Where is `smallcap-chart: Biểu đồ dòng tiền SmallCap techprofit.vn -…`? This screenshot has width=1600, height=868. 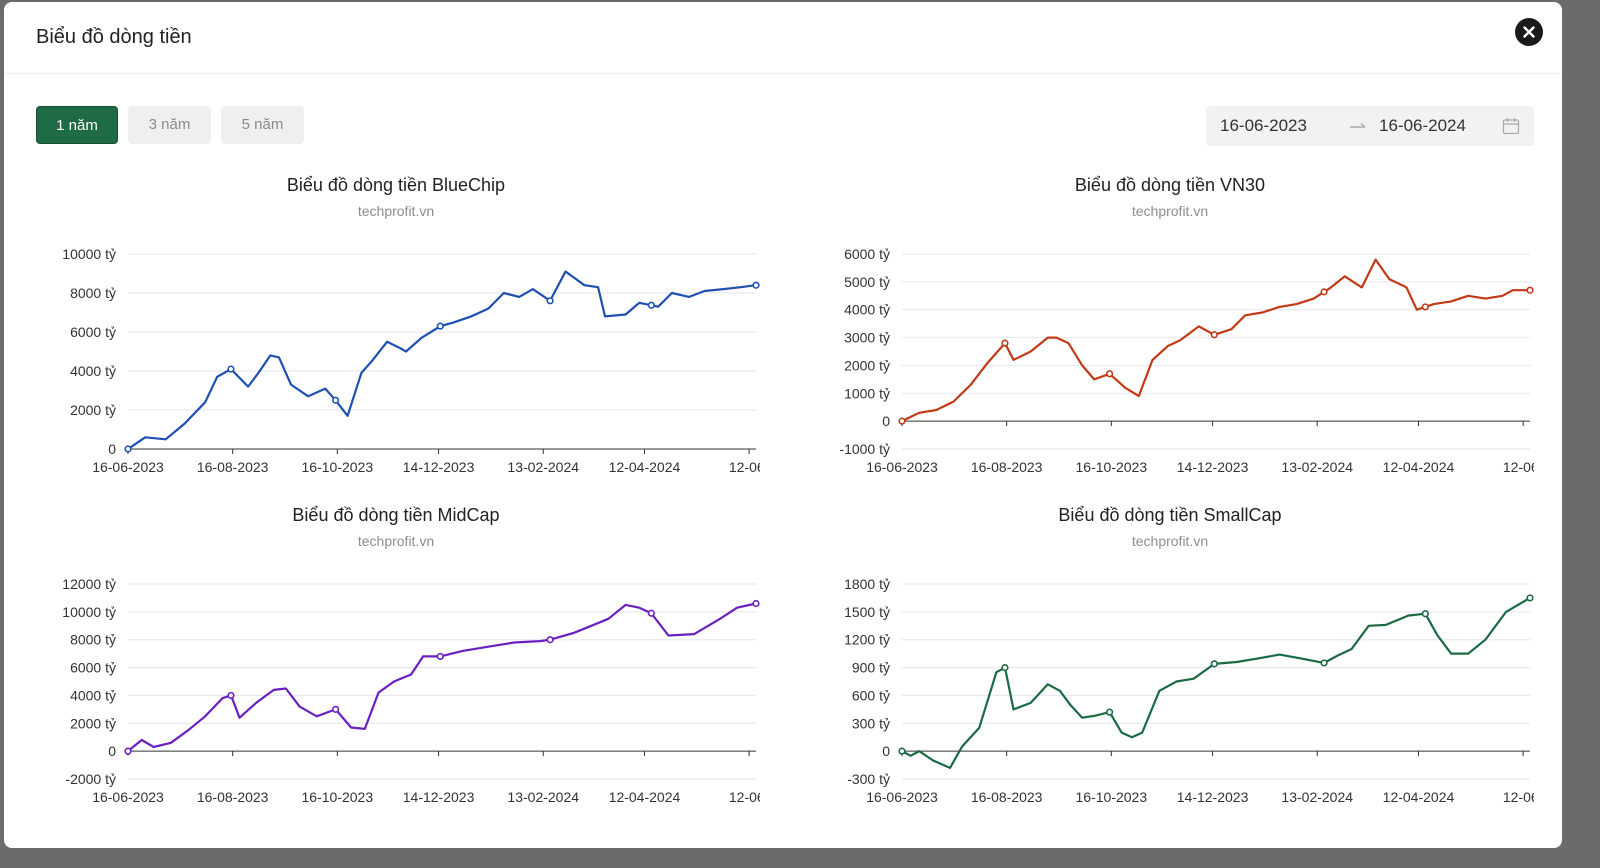
smallcap-chart: Biểu đồ dòng tiền SmallCap techprofit.vn -… is located at coordinates (1189, 654).